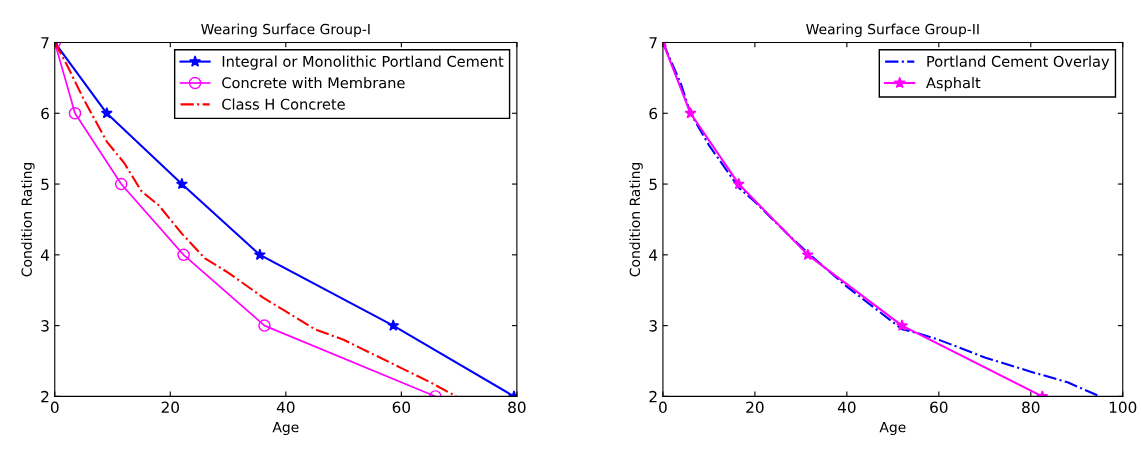 This screenshot has width=1141, height=452. What do you see at coordinates (1018, 62) in the screenshot?
I see `legend-label: Portland Cement Overlay` at bounding box center [1018, 62].